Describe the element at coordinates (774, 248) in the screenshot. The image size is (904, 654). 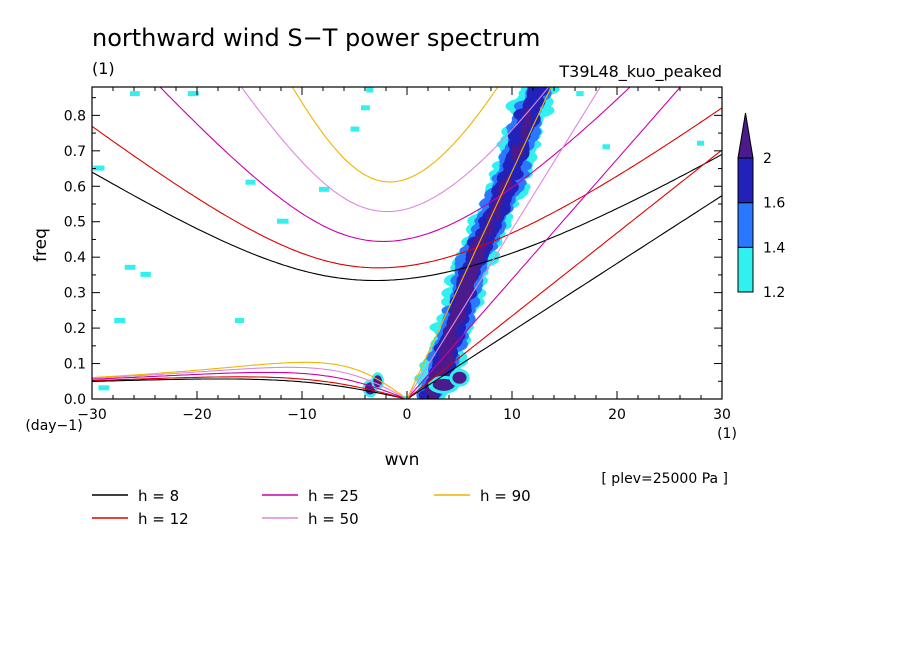
I see `colorbar-label: 1.4` at that location.